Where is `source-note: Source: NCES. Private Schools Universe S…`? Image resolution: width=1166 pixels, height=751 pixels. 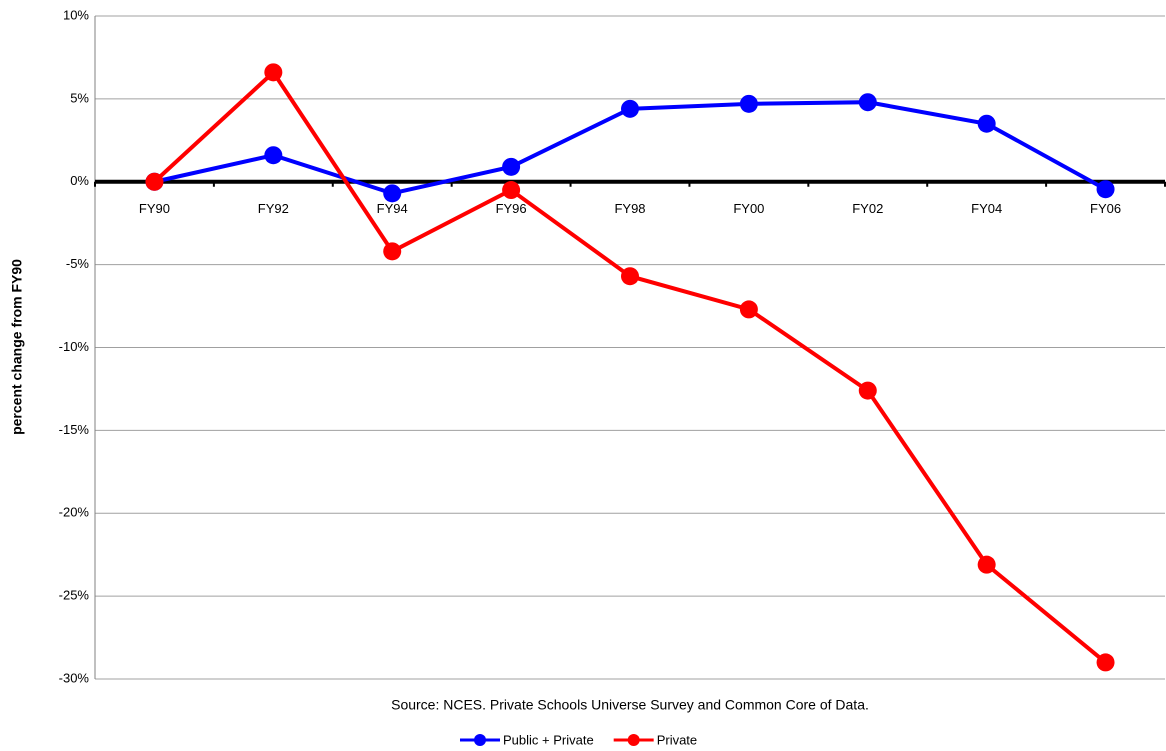
source-note: Source: NCES. Private Schools Universe S… is located at coordinates (630, 705).